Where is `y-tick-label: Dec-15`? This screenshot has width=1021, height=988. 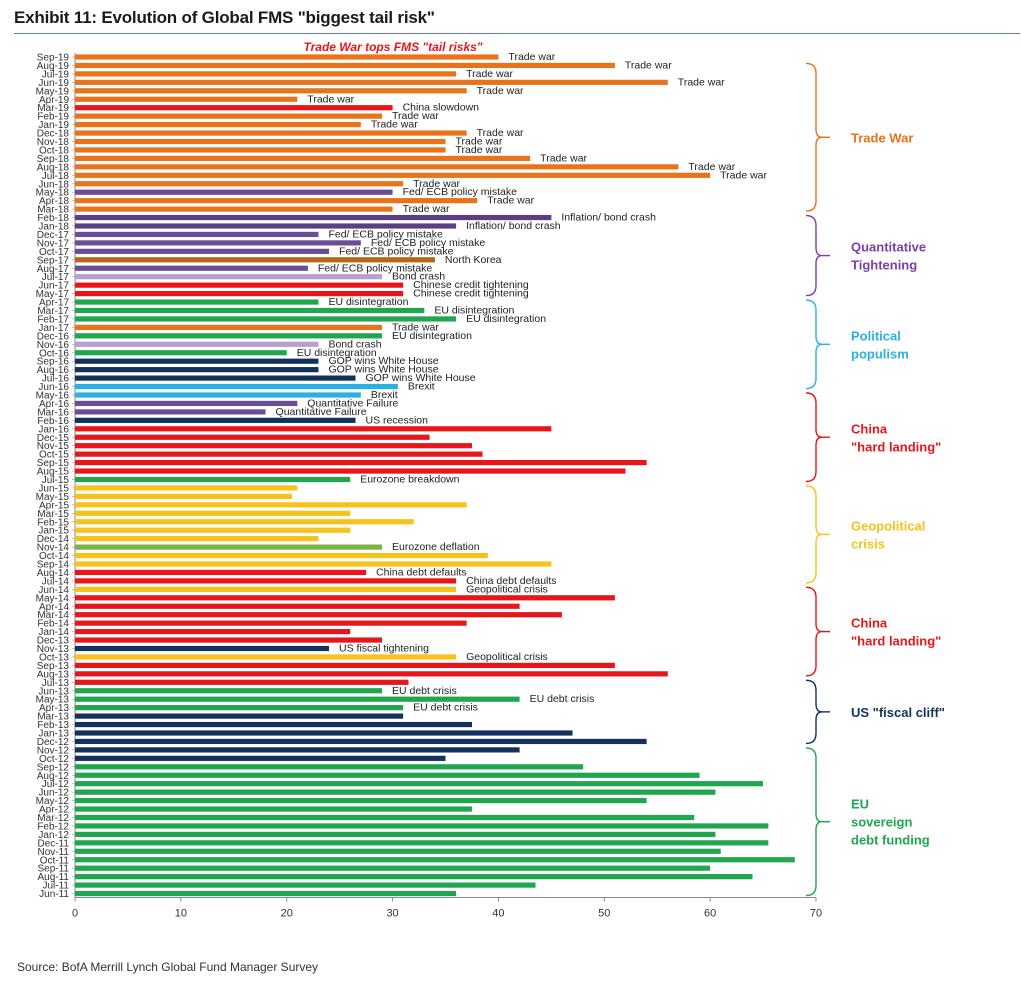 y-tick-label: Dec-15 is located at coordinates (53, 438).